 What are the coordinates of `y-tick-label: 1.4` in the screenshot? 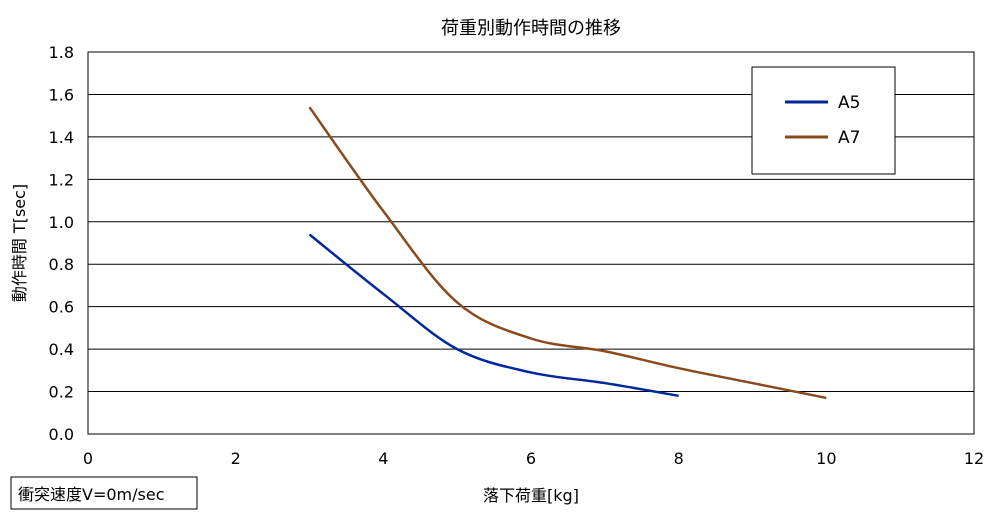 It's located at (61, 137).